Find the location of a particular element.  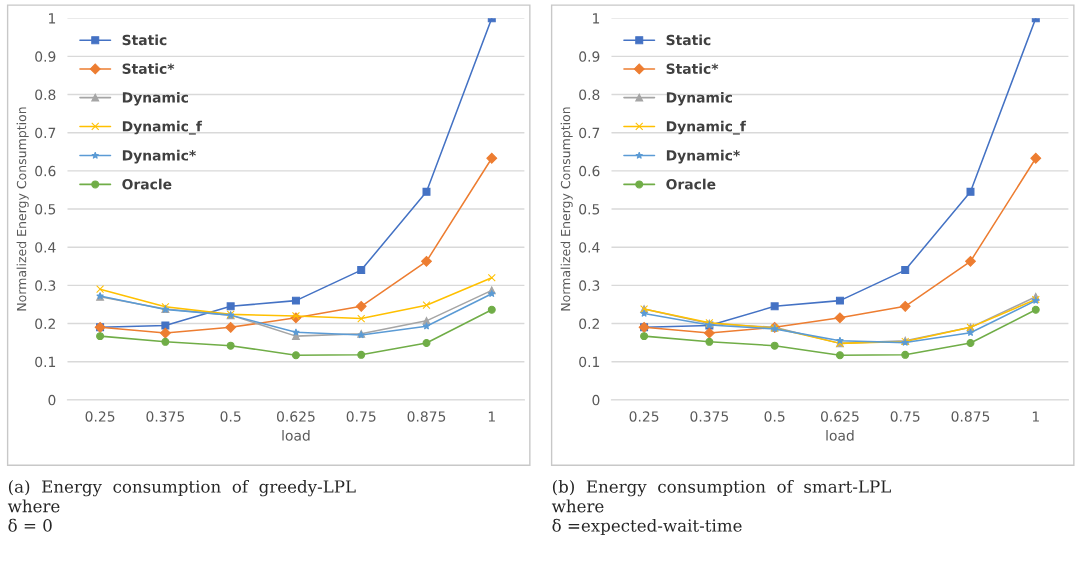

text: (b) Energy consumption of smart-LPL where δ =expected-wait-time is located at coordinates (721, 507).